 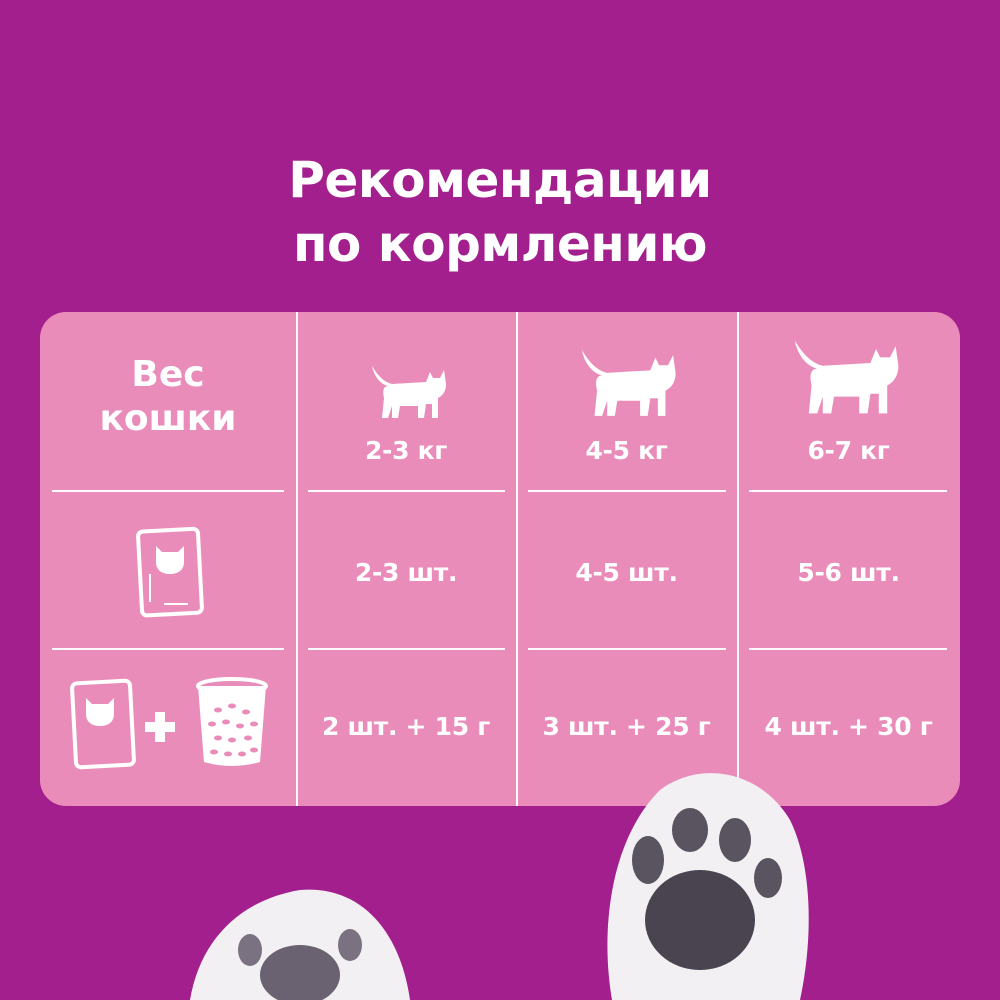 I want to click on page-title: Рекомендации по кормлению, so click(x=500, y=212).